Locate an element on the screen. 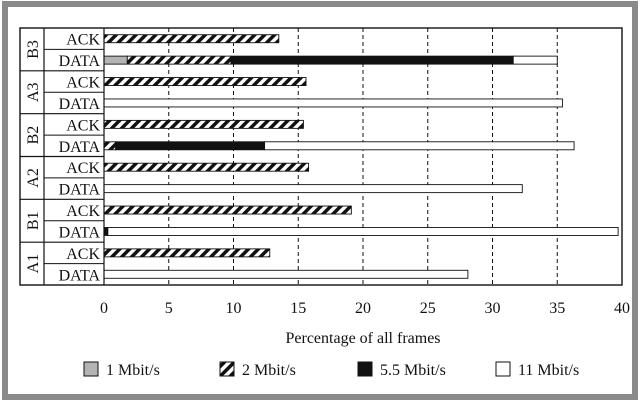 This screenshot has width=640, height=406. bar-B2-data-black is located at coordinates (190, 146).